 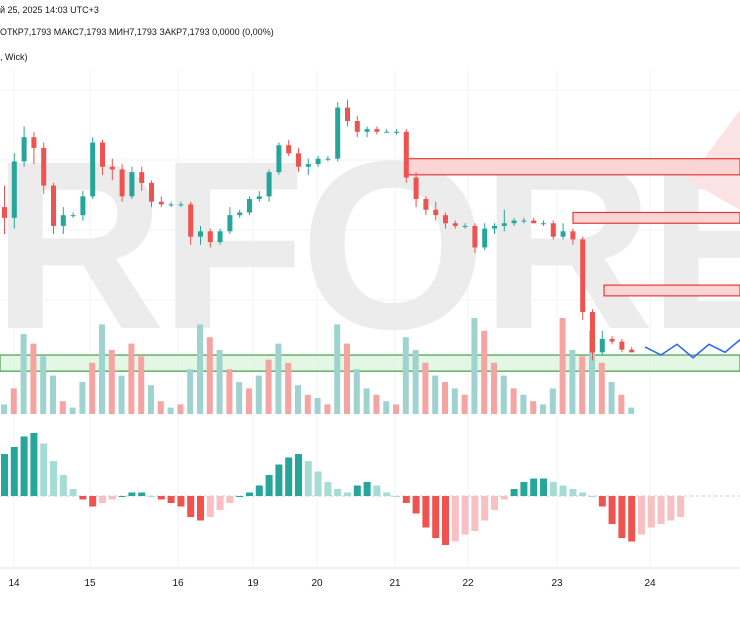 I want to click on time-tick-label: 16, so click(x=178, y=583).